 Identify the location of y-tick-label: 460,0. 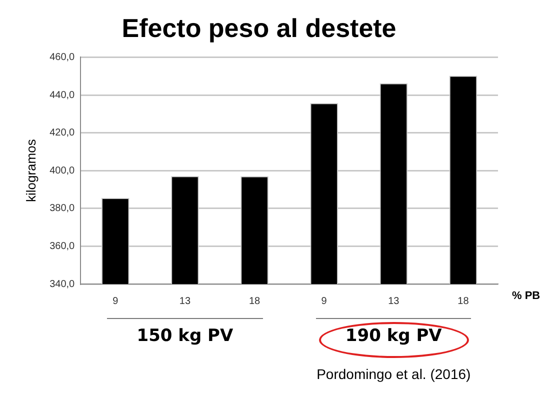
(63, 57).